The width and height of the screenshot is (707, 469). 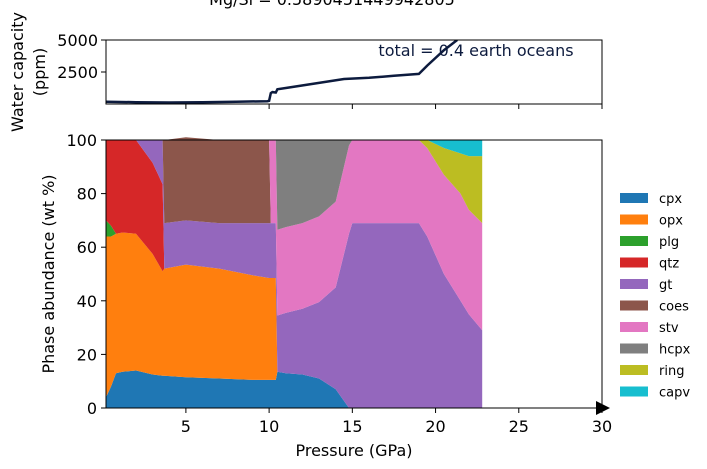 I want to click on legend-swatch-qtz, so click(x=634, y=263).